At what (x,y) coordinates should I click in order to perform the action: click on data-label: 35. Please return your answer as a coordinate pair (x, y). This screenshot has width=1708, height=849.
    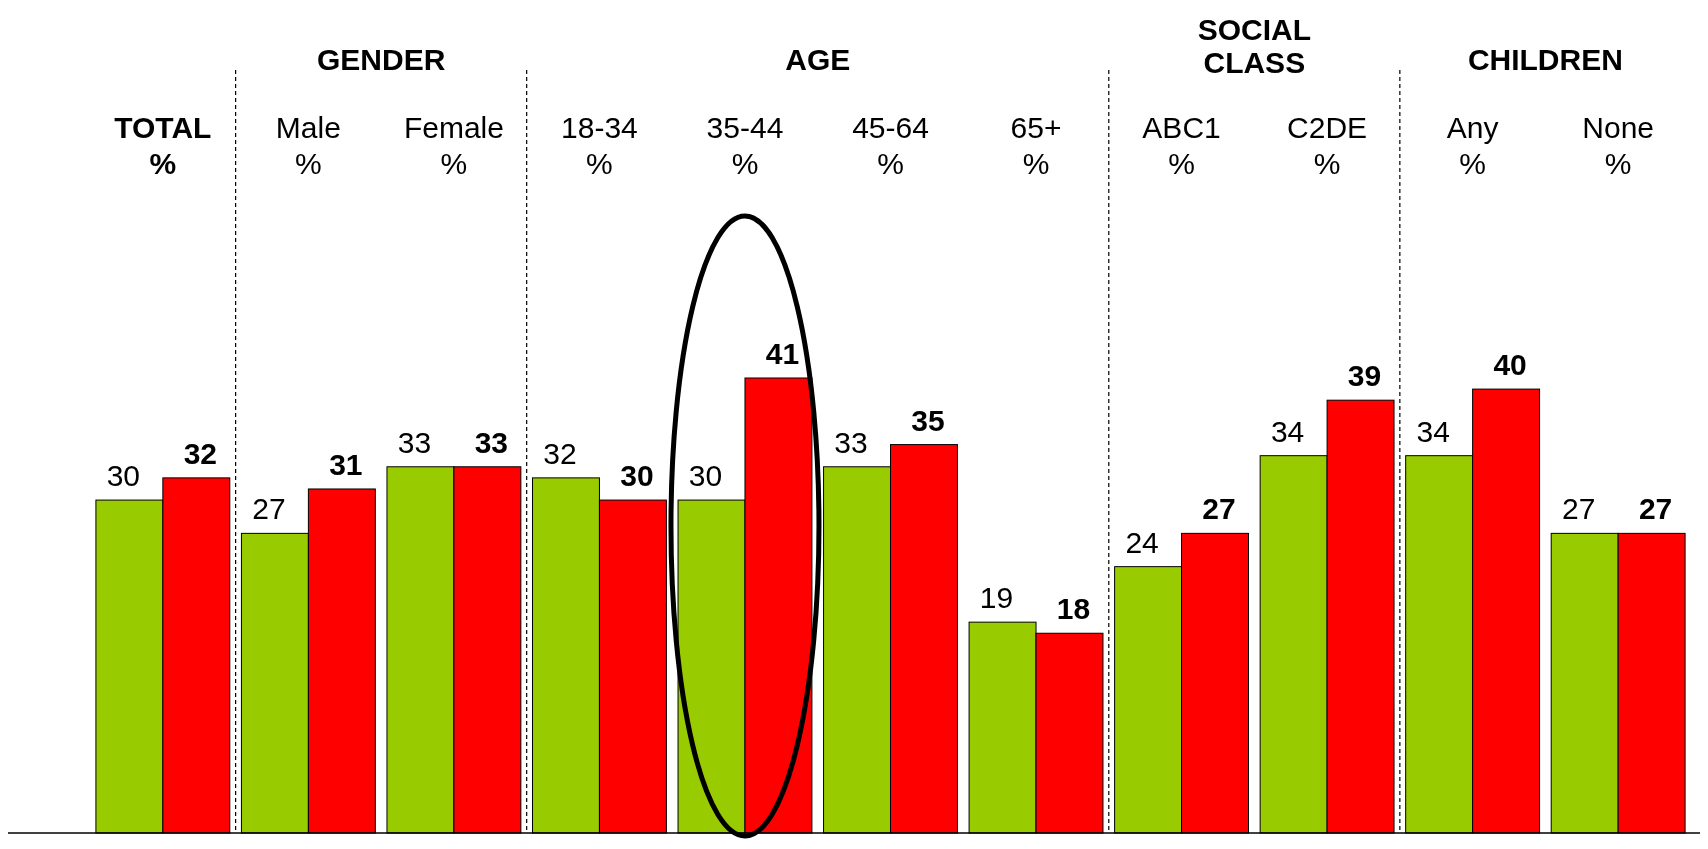
    Looking at the image, I should click on (928, 420).